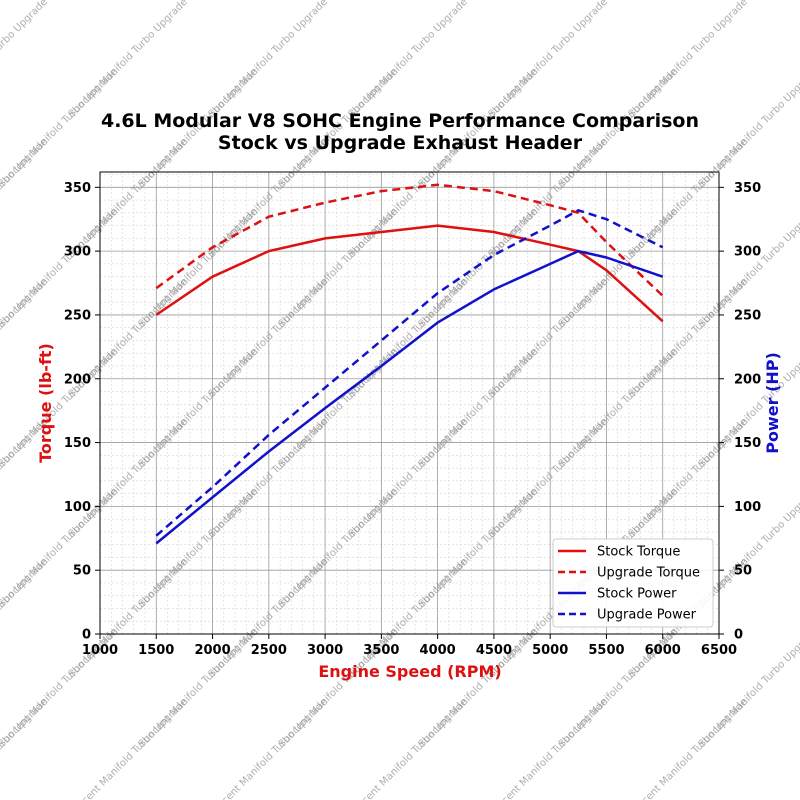  What do you see at coordinates (747, 443) in the screenshot?
I see `y-right-tick-label: 150` at bounding box center [747, 443].